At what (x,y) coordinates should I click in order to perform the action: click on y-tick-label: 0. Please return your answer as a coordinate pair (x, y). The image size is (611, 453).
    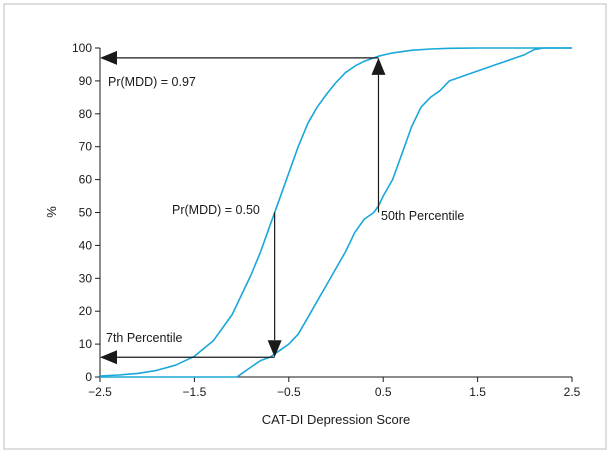
    Looking at the image, I should click on (88, 377).